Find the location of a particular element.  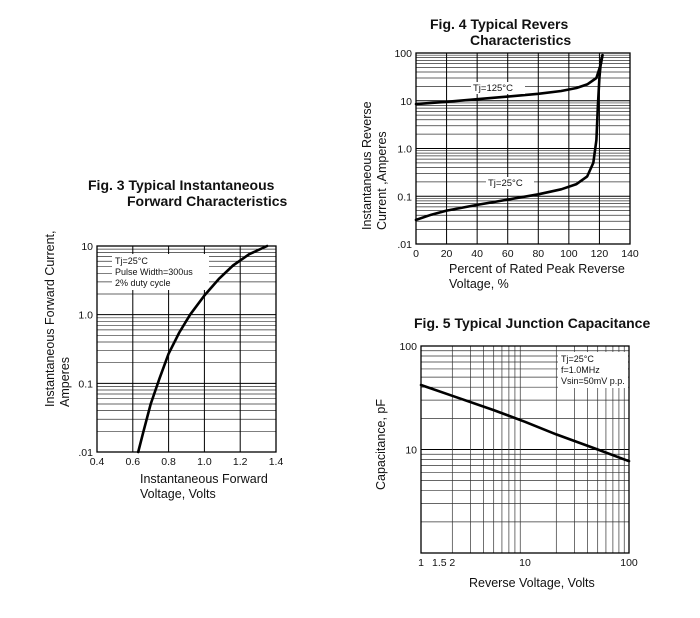

fig4-x-tick-label: 140 is located at coordinates (630, 254).